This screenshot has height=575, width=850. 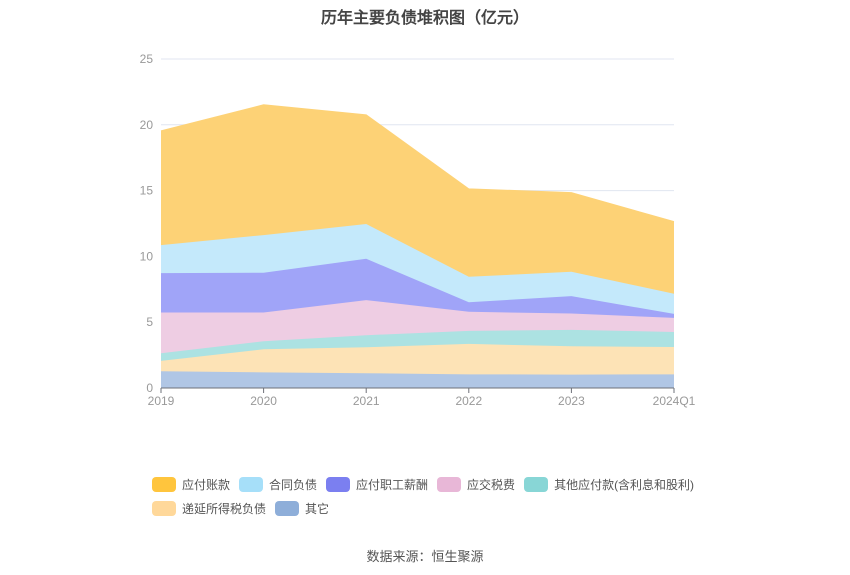 I want to click on legend-item: 应付职工薪酬, so click(x=377, y=484).